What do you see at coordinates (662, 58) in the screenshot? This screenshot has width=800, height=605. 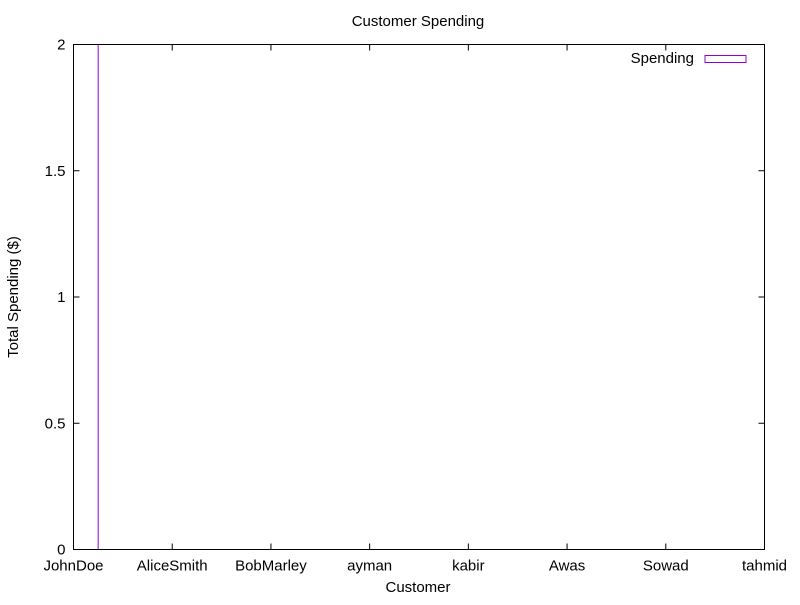 I see `legend-label-spending: Spending` at bounding box center [662, 58].